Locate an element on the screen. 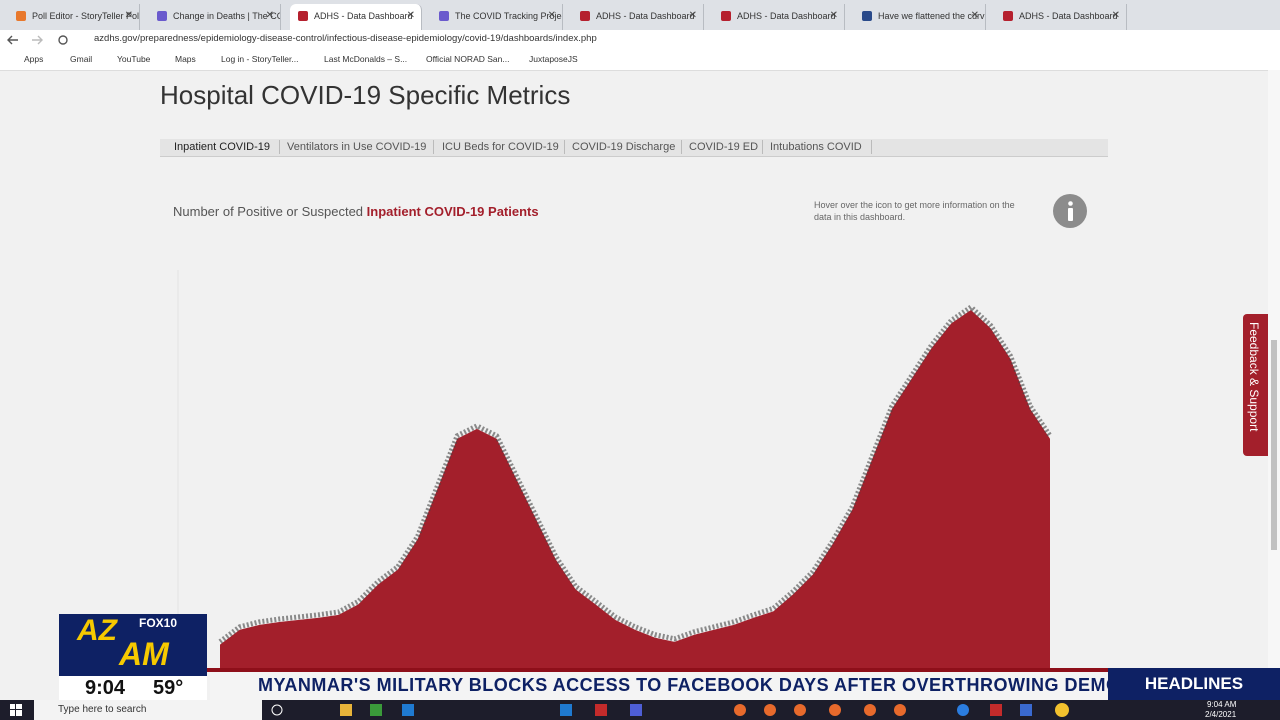 This screenshot has width=1280, height=720. subtitle-prefix: Number of Positive or Suspected is located at coordinates (268, 211).